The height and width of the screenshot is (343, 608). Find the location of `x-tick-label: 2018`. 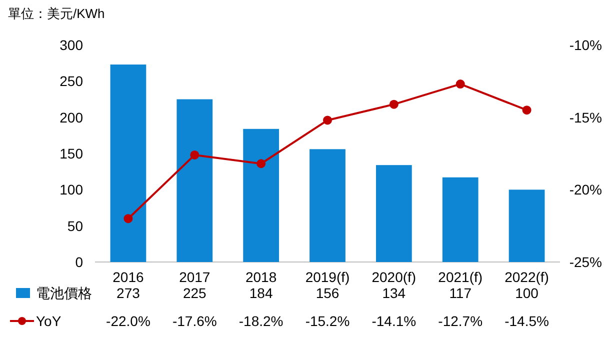

x-tick-label: 2018 is located at coordinates (261, 277).